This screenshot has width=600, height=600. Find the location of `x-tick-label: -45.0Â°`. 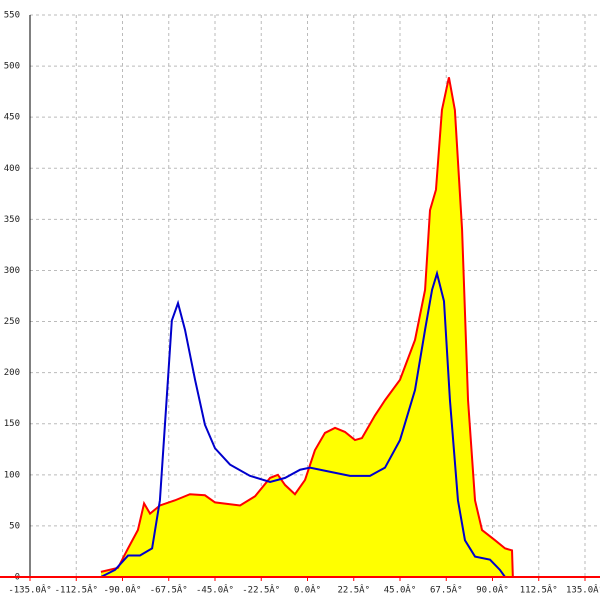

x-tick-label: -45.0Â° is located at coordinates (215, 590).